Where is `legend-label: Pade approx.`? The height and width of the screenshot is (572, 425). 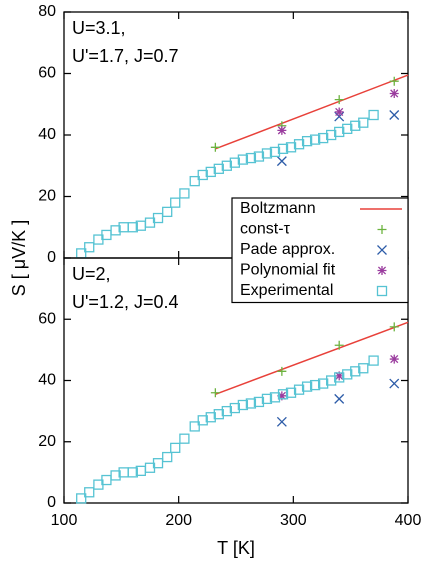 legend-label: Pade approx. is located at coordinates (287, 249).